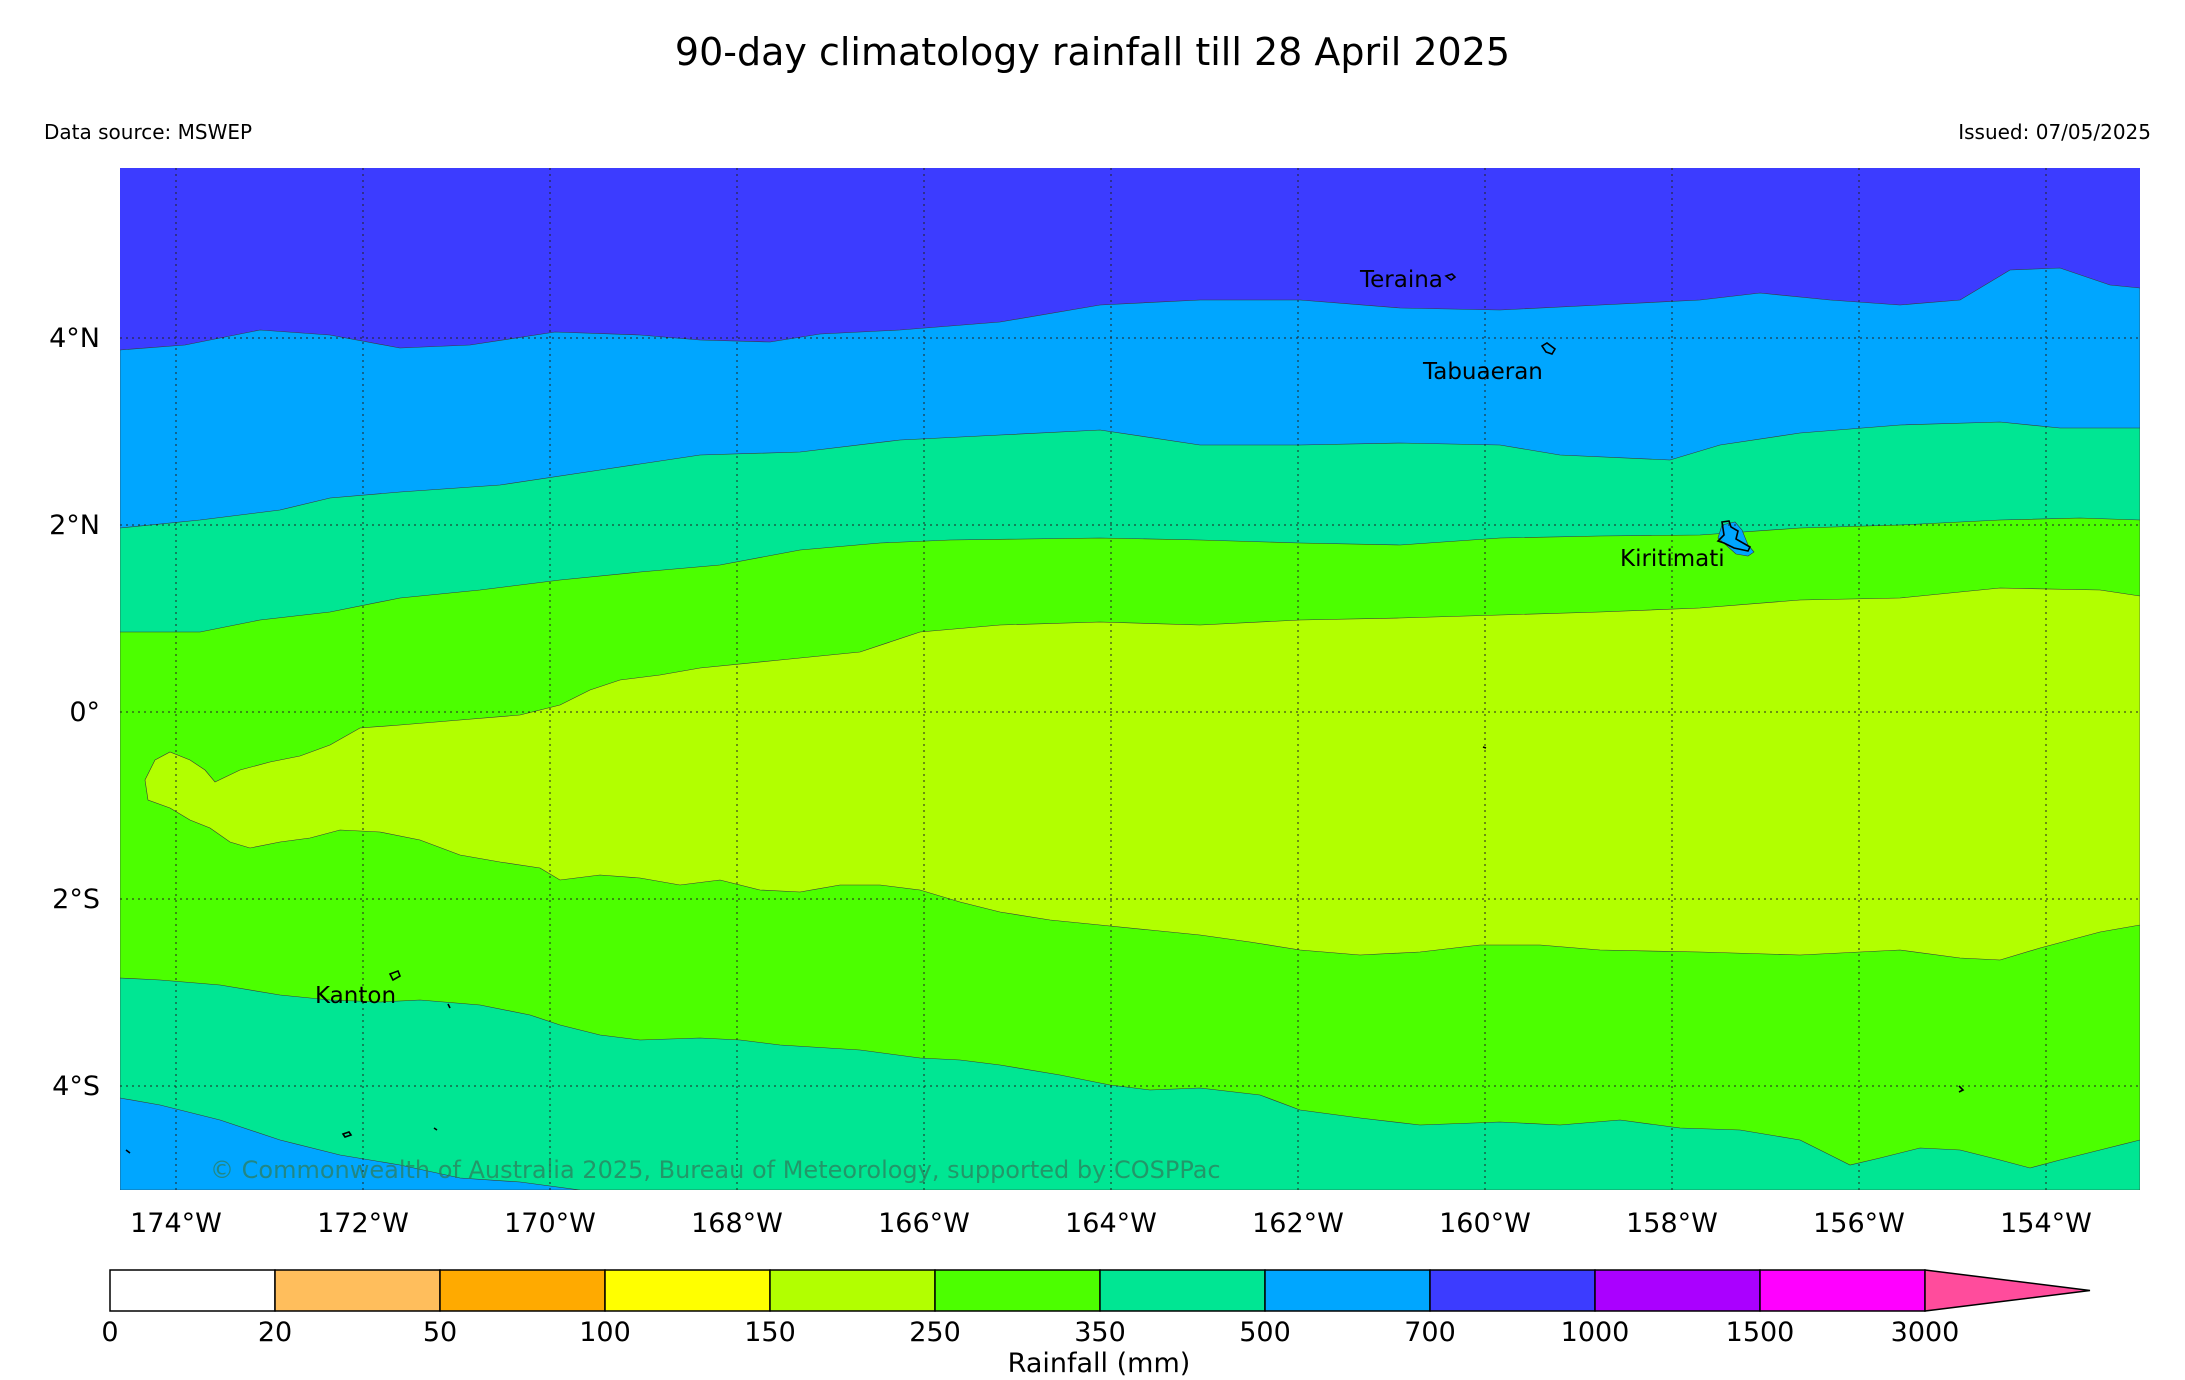 The width and height of the screenshot is (2185, 1380). Describe the element at coordinates (1925, 1332) in the screenshot. I see `colorbar-tick-3000: 3000` at that location.